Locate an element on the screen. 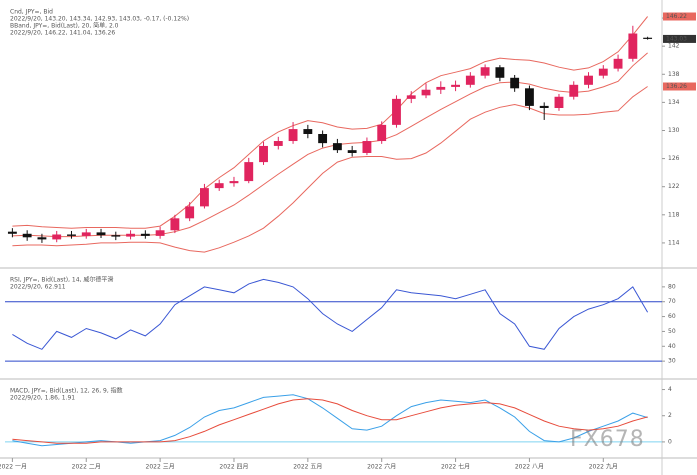 The height and width of the screenshot is (475, 697). price-tag is located at coordinates (679, 38).